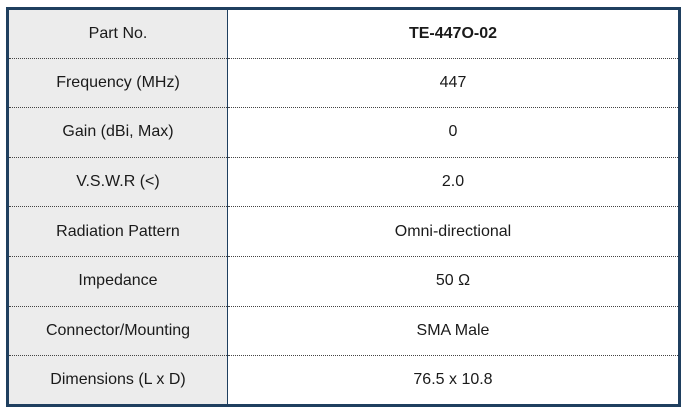 This screenshot has width=690, height=413. I want to click on row-label-part-no: Part No., so click(117, 33).